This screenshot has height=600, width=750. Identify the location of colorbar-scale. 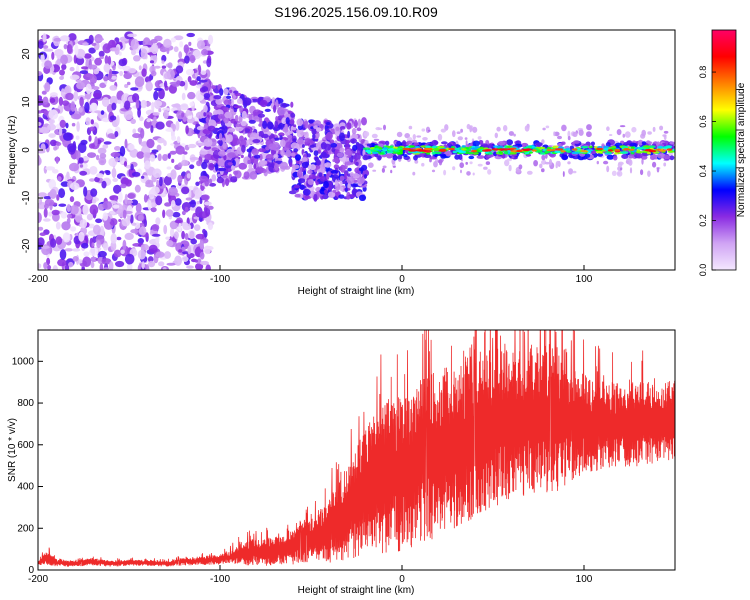
(724, 150).